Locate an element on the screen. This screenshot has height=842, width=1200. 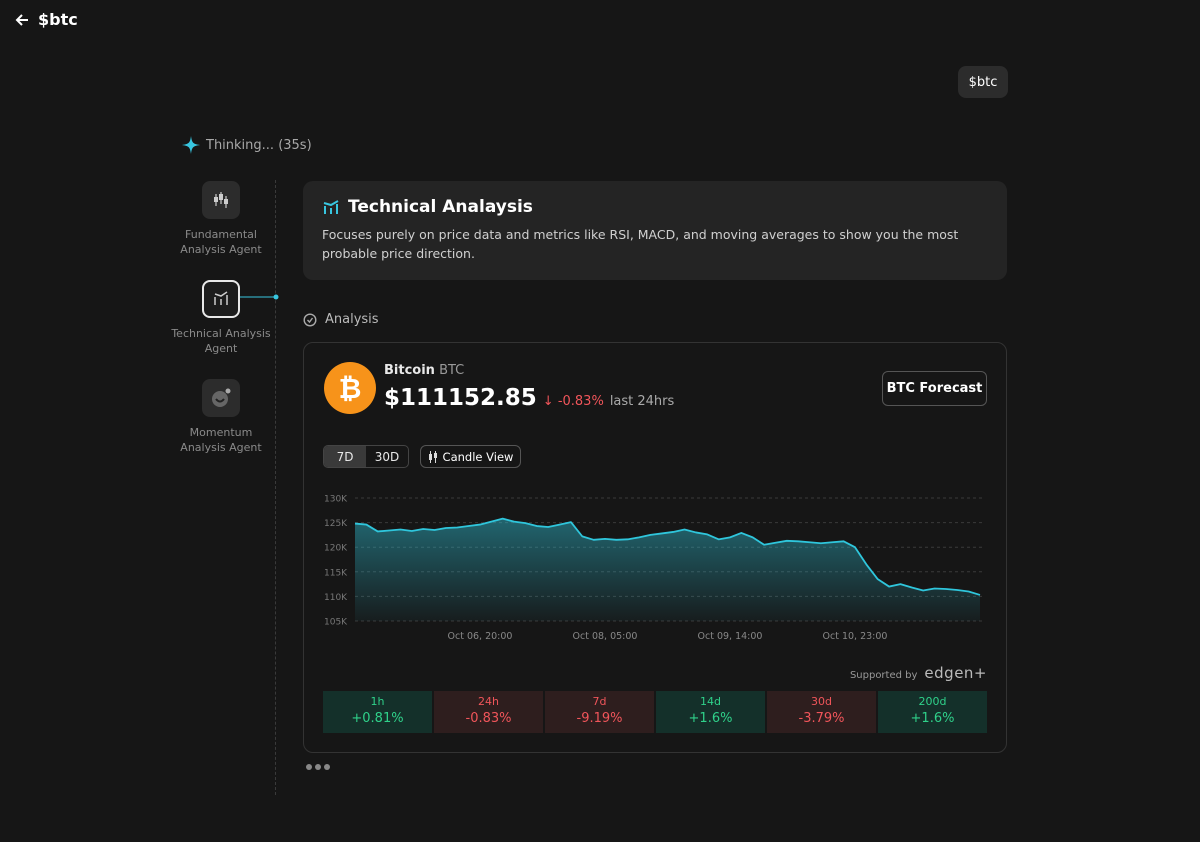
change: -9.19% is located at coordinates (599, 718).